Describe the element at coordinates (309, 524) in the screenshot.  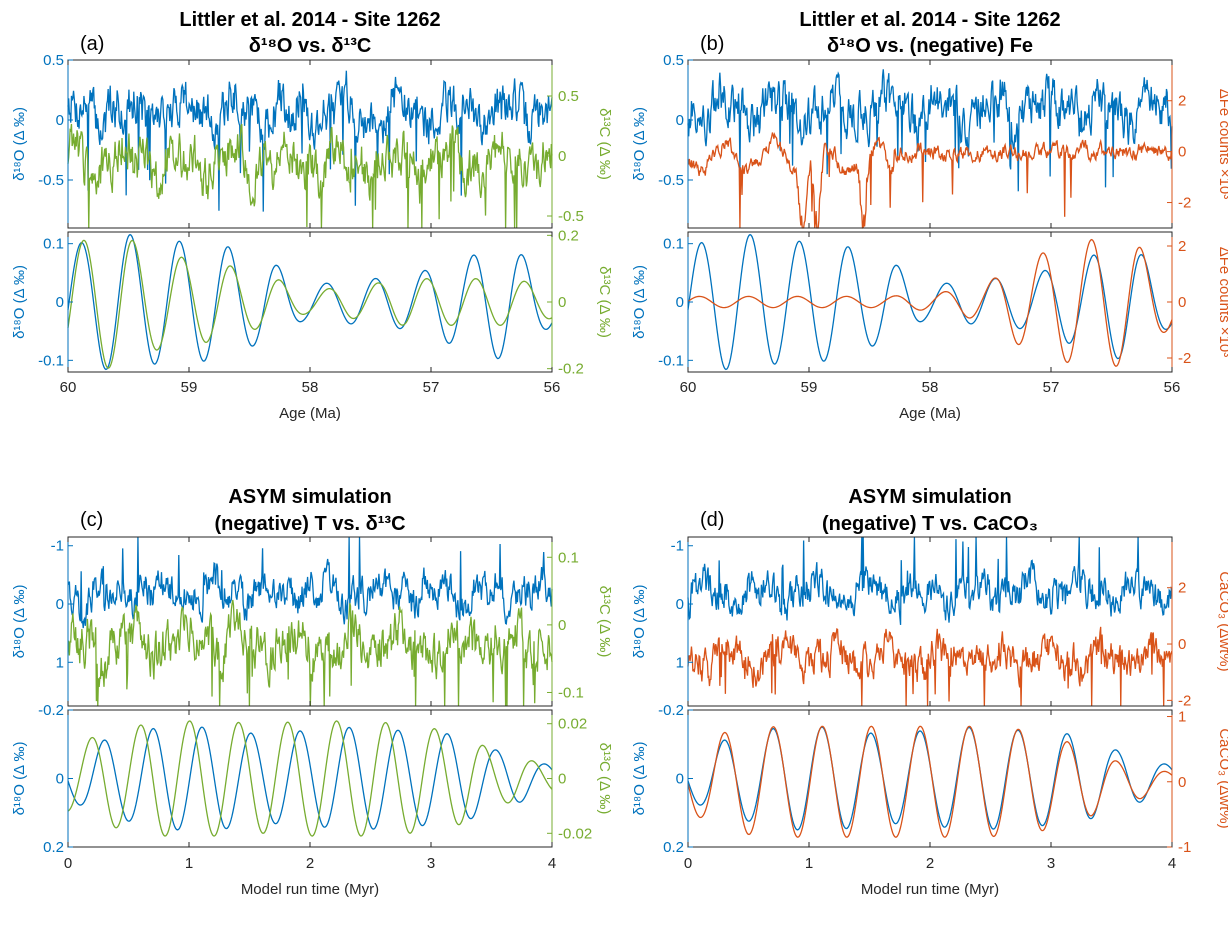
I see `panel-subtitle: (negative) T vs. δ¹³C` at that location.